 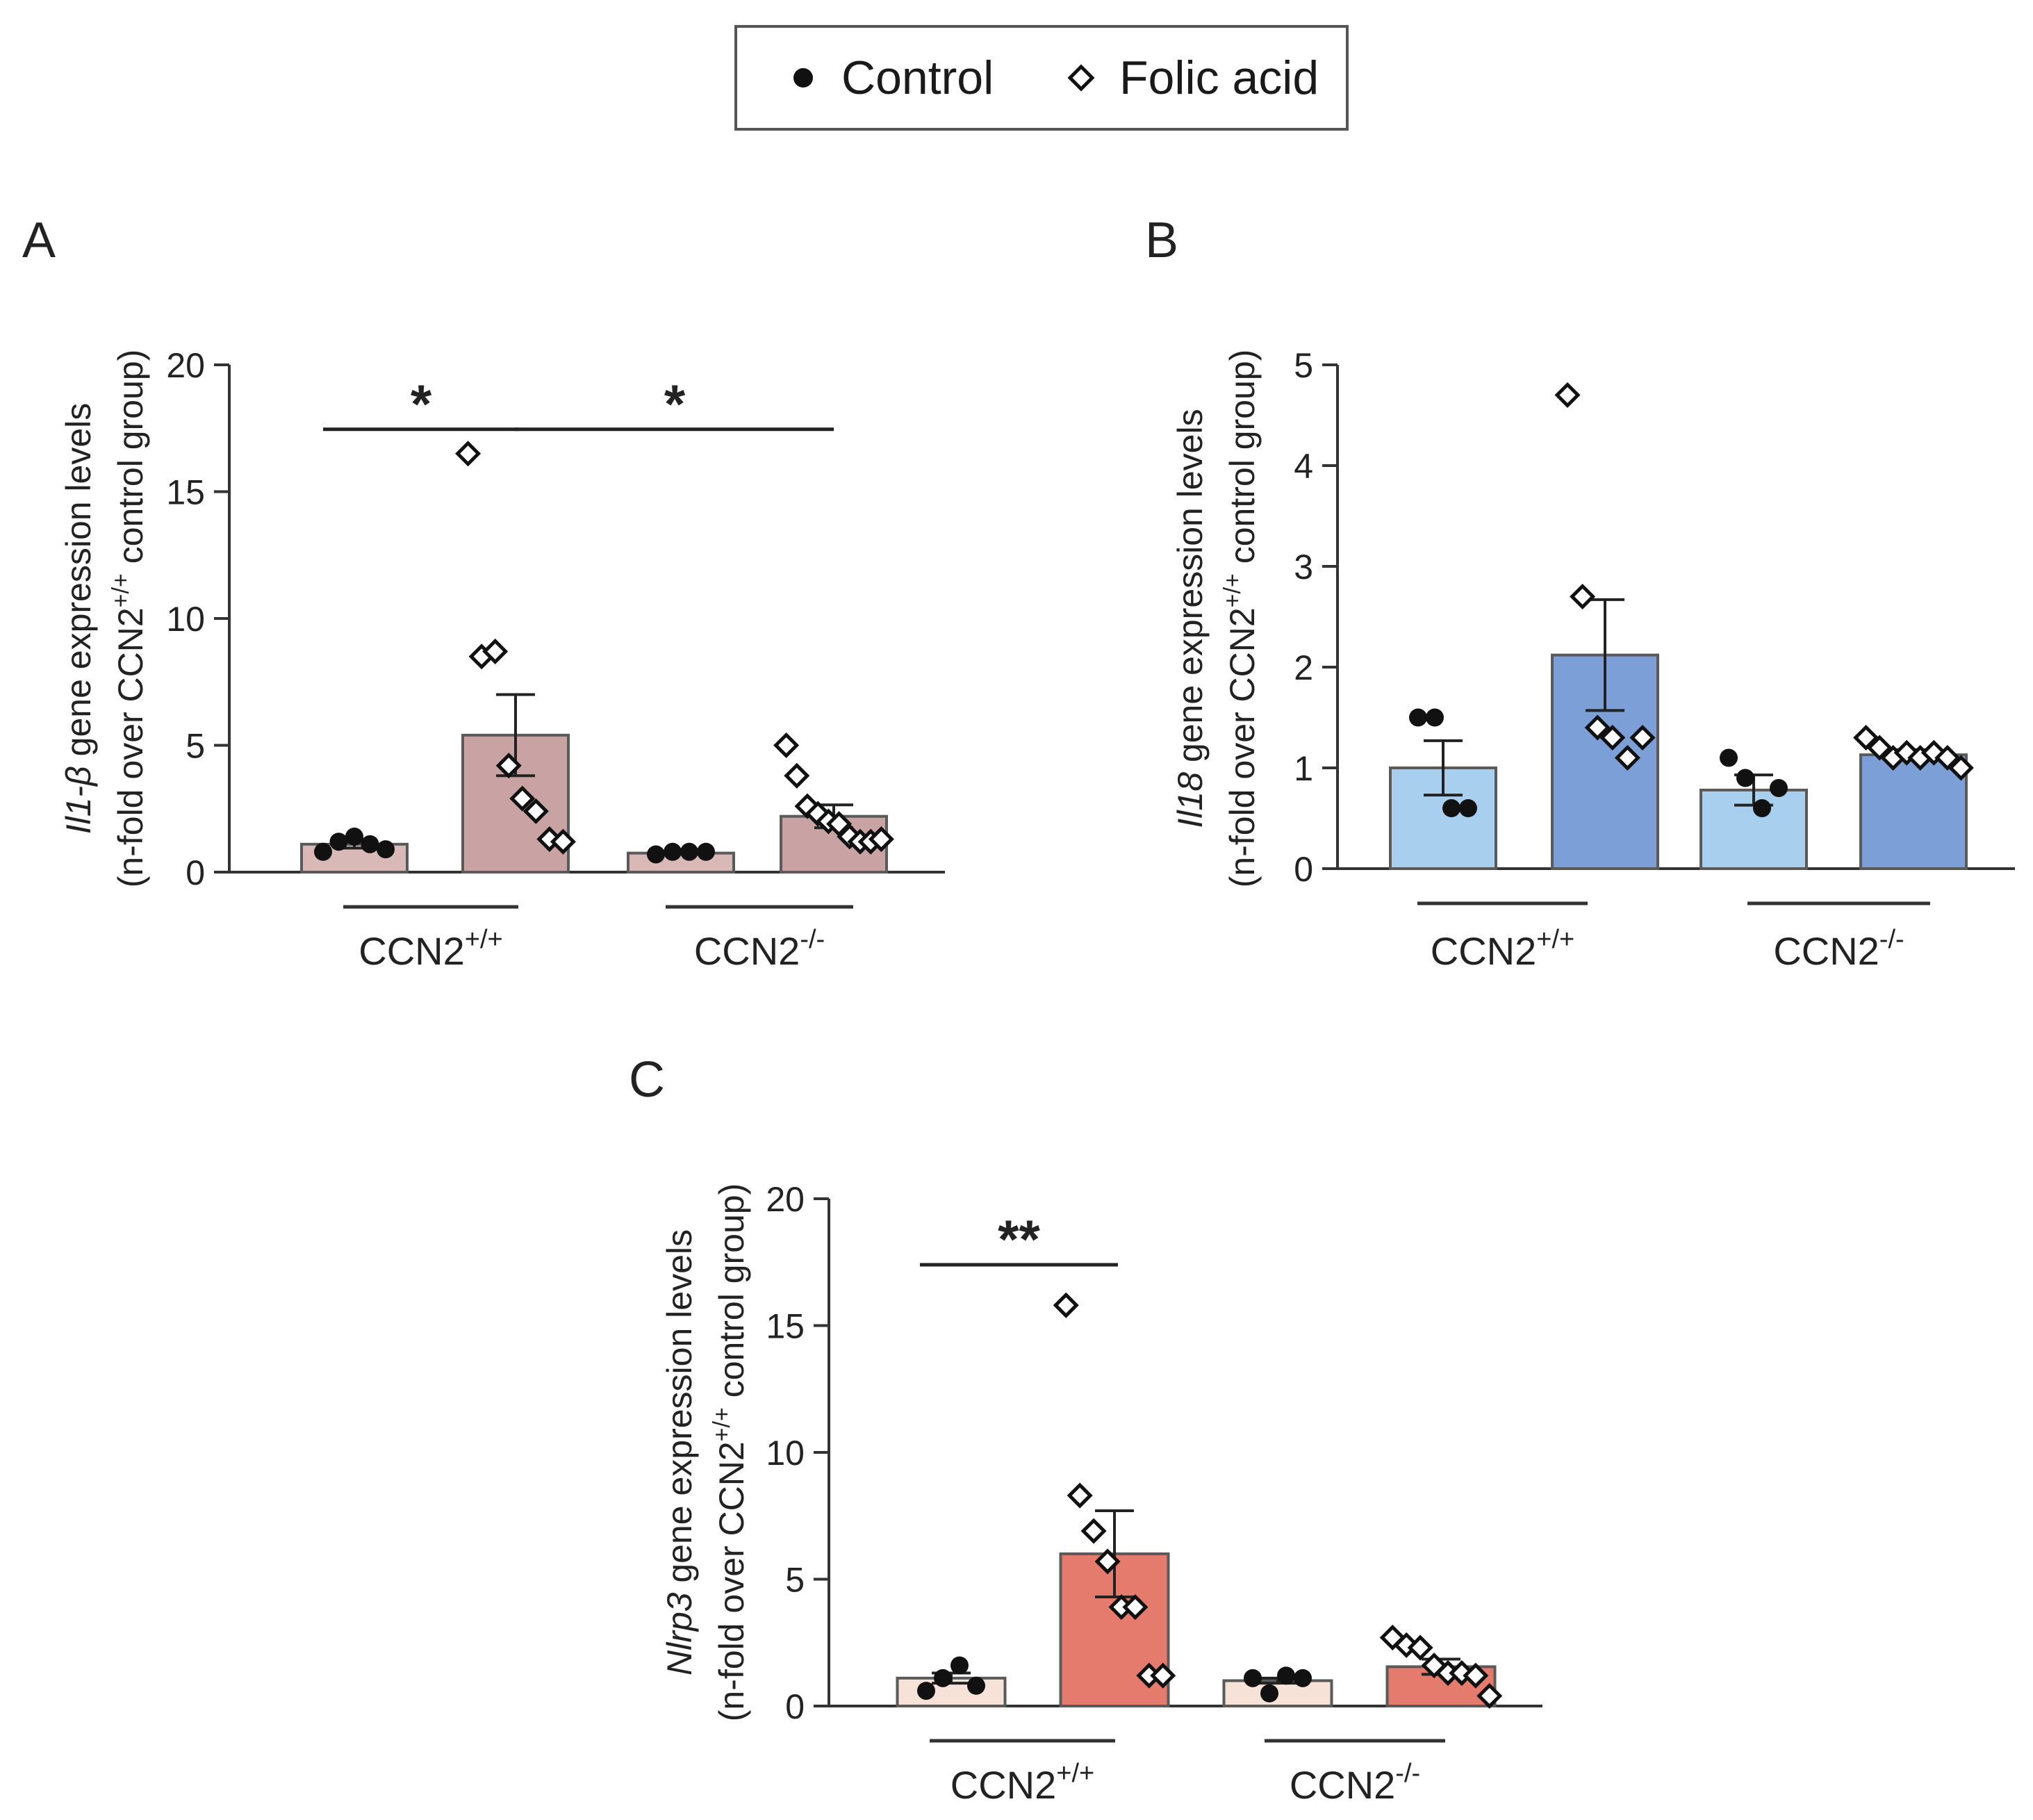 What do you see at coordinates (421, 403) in the screenshot?
I see `significance-label: *` at bounding box center [421, 403].